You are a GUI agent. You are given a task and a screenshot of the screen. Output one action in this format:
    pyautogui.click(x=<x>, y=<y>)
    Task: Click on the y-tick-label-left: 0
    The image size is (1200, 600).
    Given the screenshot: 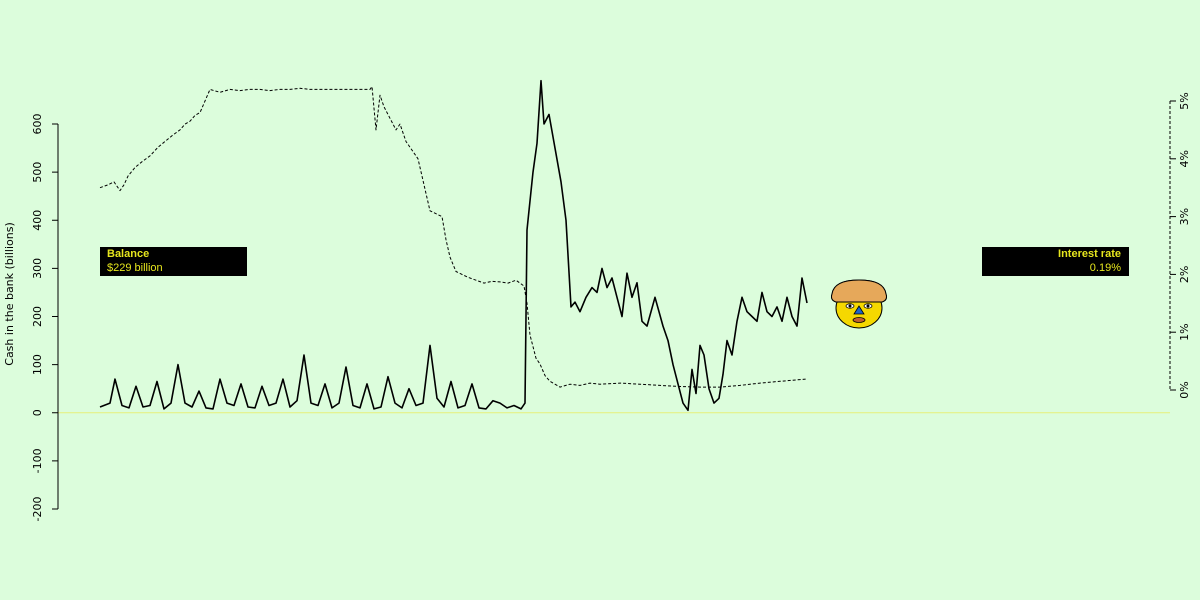 What is the action you would take?
    pyautogui.click(x=37, y=412)
    